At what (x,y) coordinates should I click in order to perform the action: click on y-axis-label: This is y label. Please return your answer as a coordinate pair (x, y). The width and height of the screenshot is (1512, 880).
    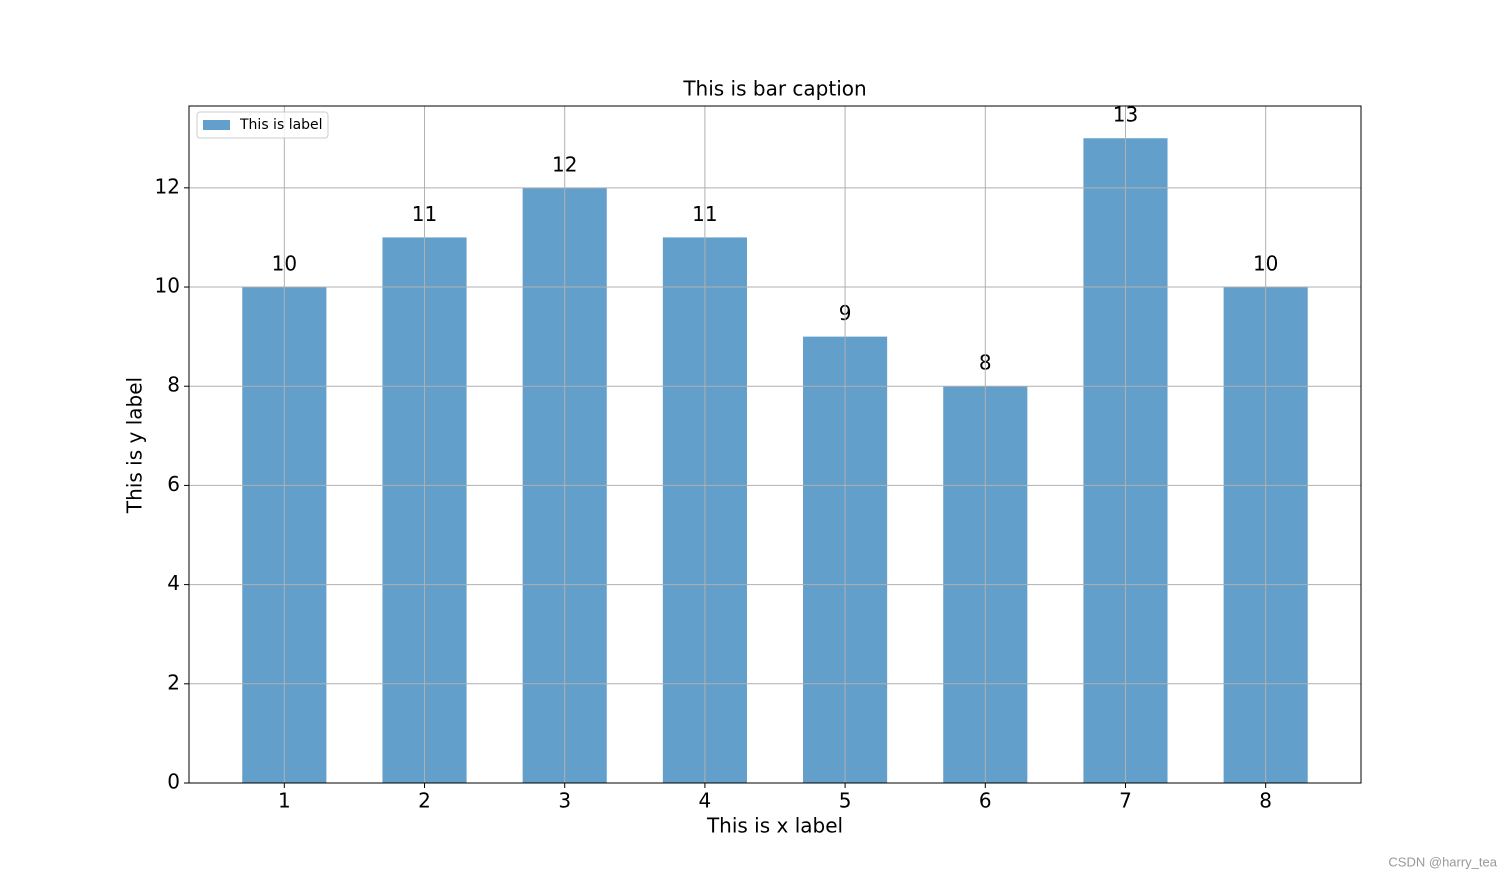
    Looking at the image, I should click on (135, 445).